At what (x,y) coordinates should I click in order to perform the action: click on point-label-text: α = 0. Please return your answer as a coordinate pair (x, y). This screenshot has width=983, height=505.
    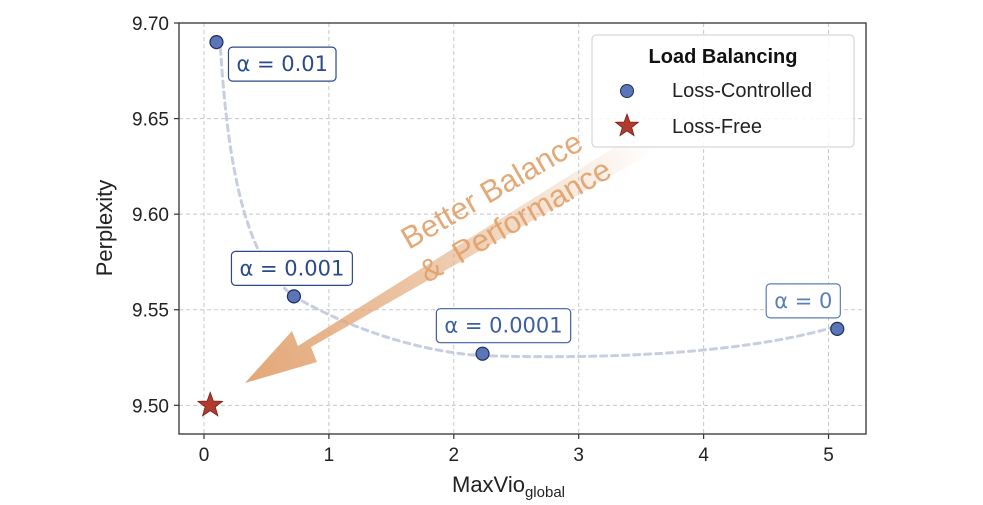
    Looking at the image, I should click on (803, 301).